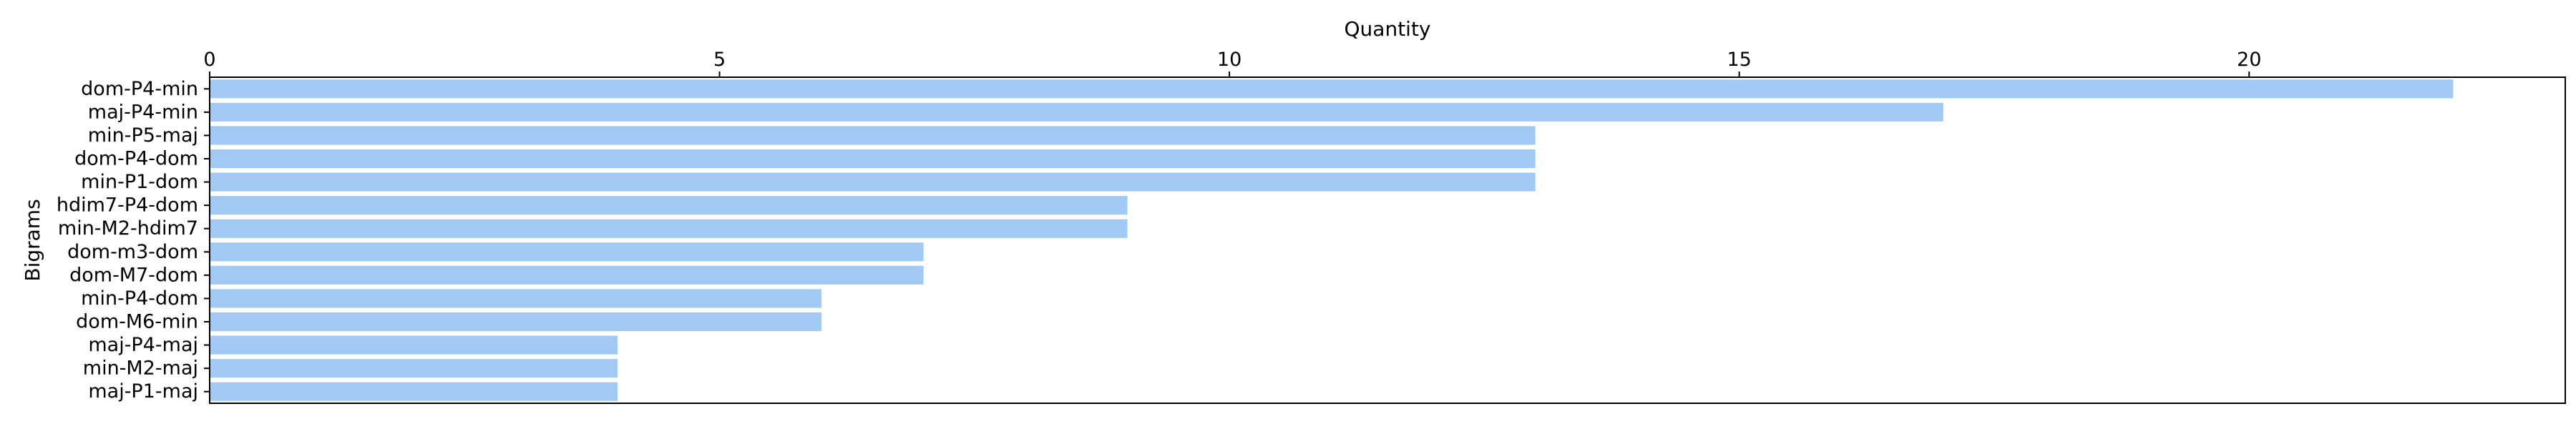  I want to click on bar-maj-P1-maj, so click(414, 391).